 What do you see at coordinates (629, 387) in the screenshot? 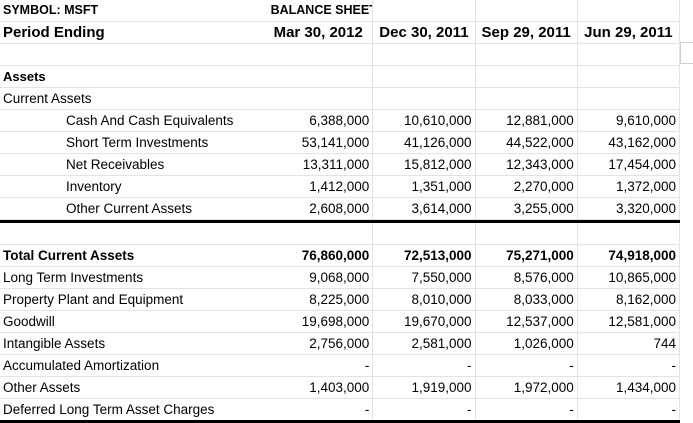
I see `cell-value: 1,434,000` at bounding box center [629, 387].